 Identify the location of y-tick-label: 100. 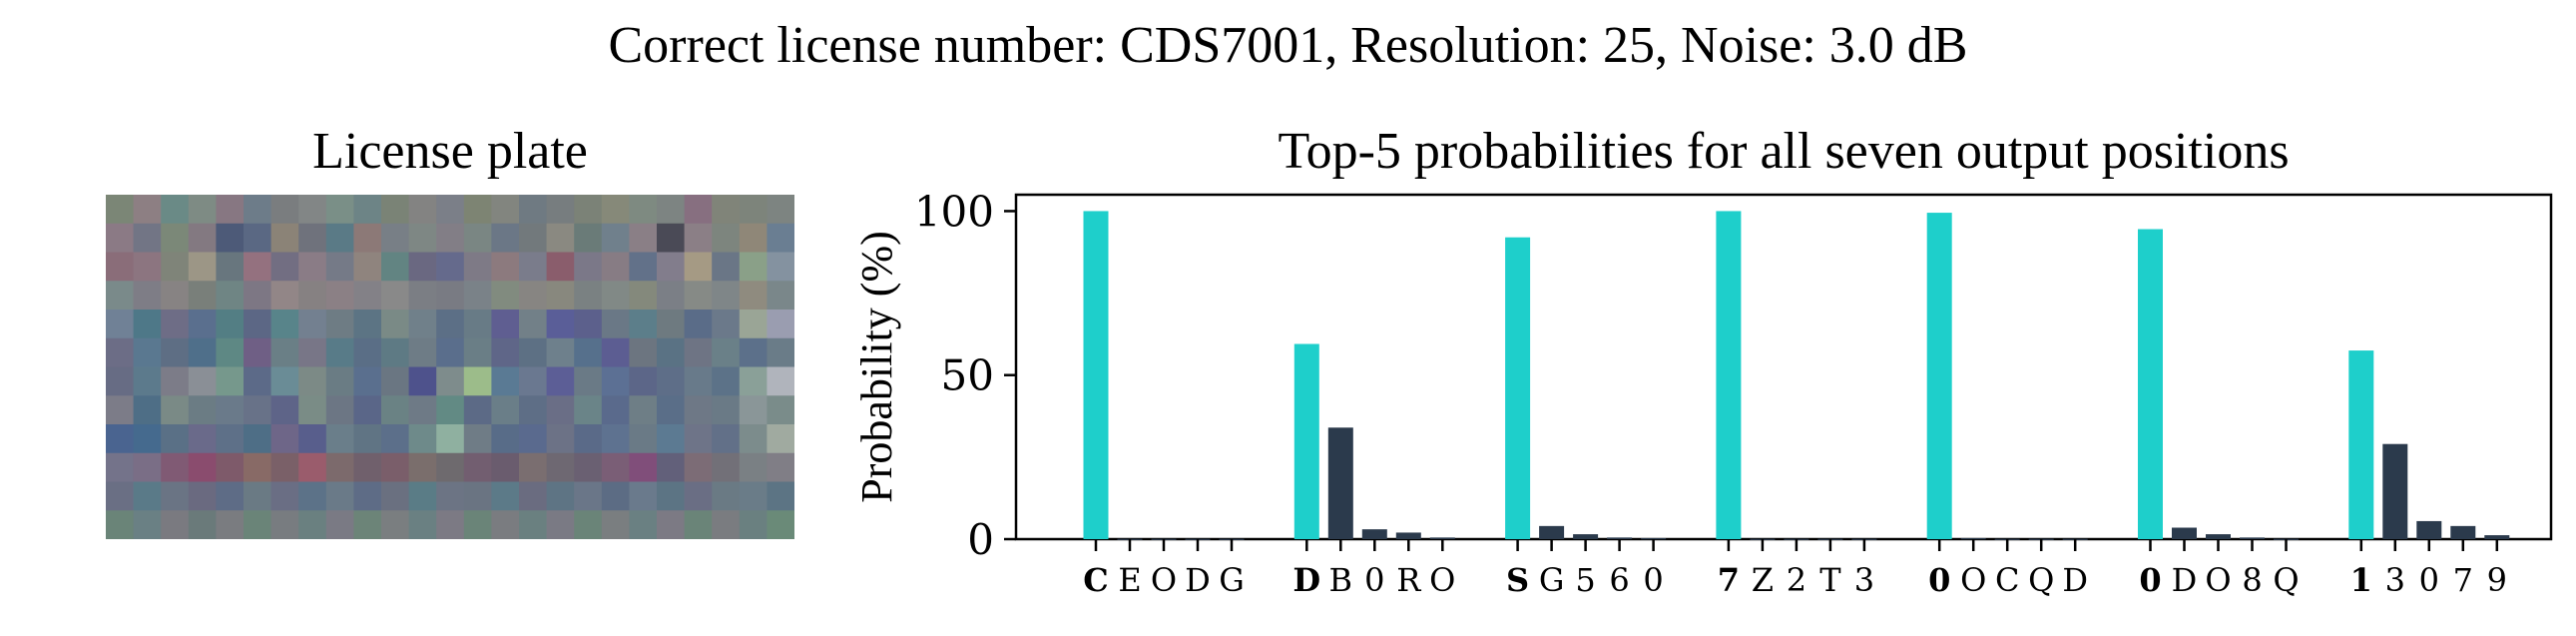
(954, 211).